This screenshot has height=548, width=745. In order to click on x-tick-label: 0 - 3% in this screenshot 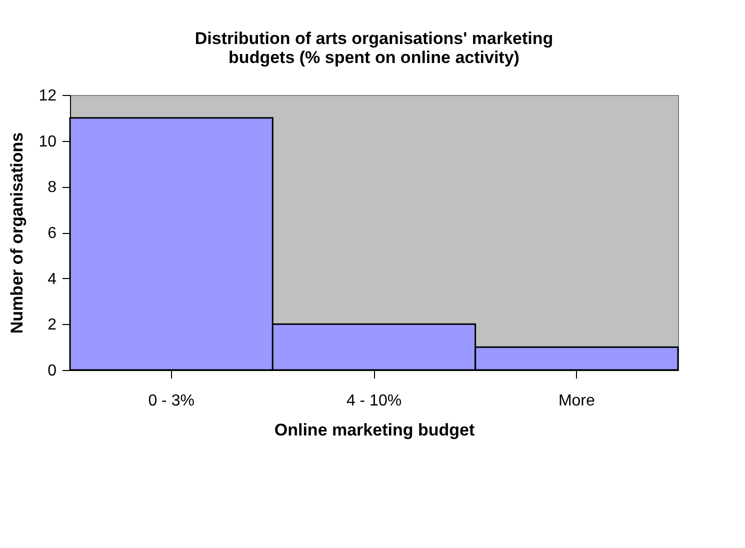, I will do `click(171, 401)`.